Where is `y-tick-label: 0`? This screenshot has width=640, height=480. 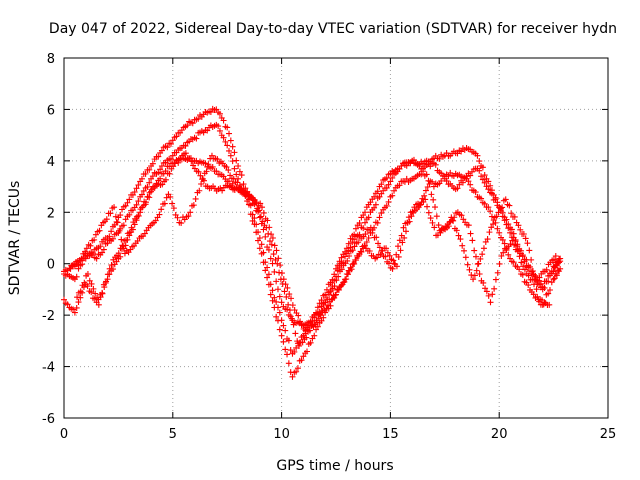
y-tick-label: 0 is located at coordinates (51, 265).